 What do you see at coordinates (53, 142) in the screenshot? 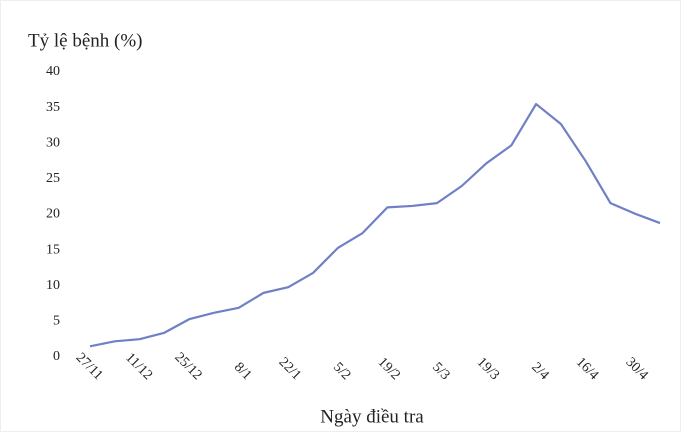
I see `y-tick-label: 30` at bounding box center [53, 142].